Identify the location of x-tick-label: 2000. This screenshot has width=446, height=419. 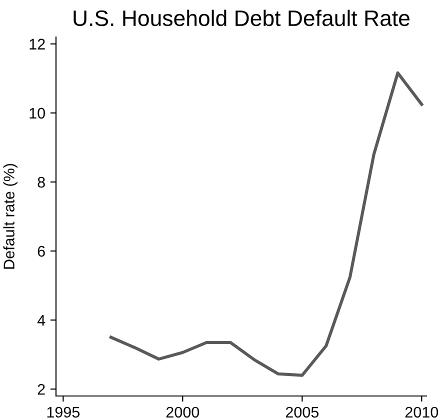
(183, 412).